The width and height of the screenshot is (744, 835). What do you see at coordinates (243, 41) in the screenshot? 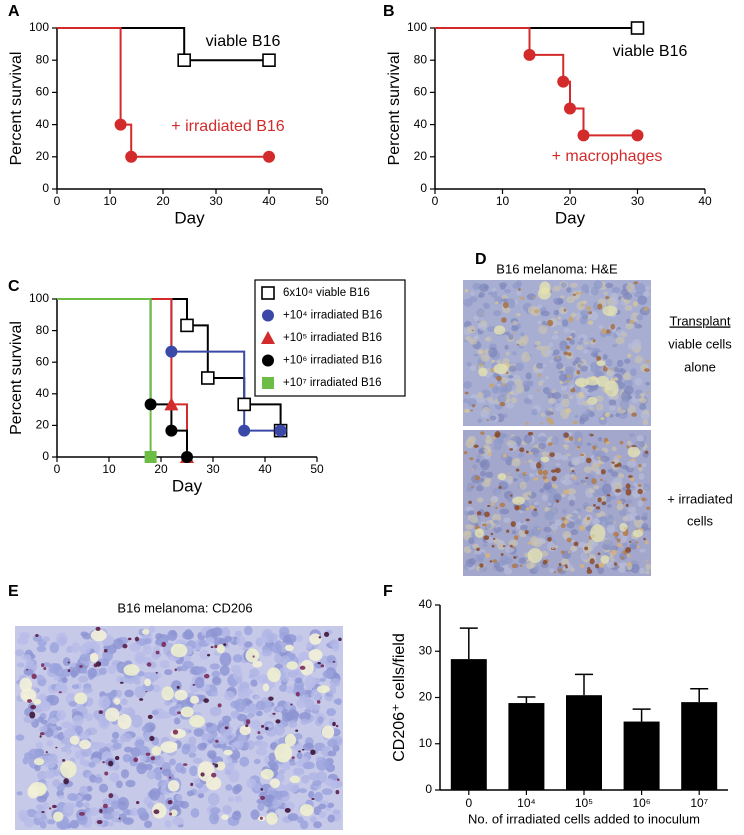
I see `series-label: viable B16` at bounding box center [243, 41].